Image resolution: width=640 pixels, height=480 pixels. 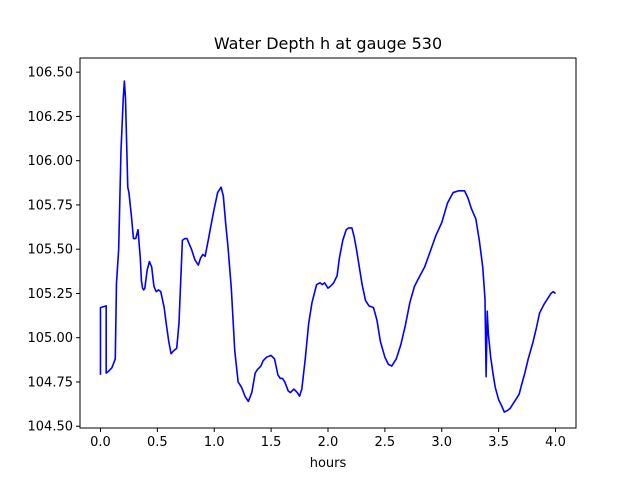 I want to click on x-tick-label: 2.5, so click(x=385, y=442).